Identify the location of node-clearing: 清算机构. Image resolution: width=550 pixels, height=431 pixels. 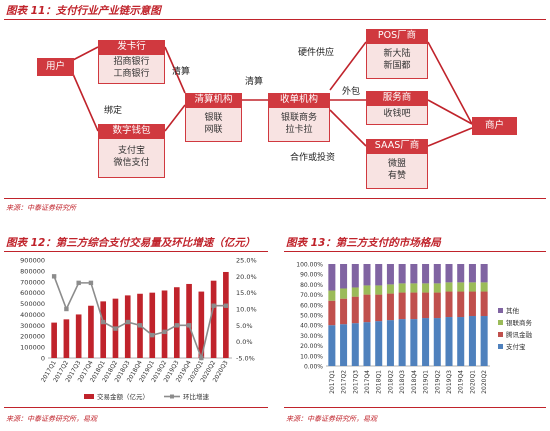
(213, 100).